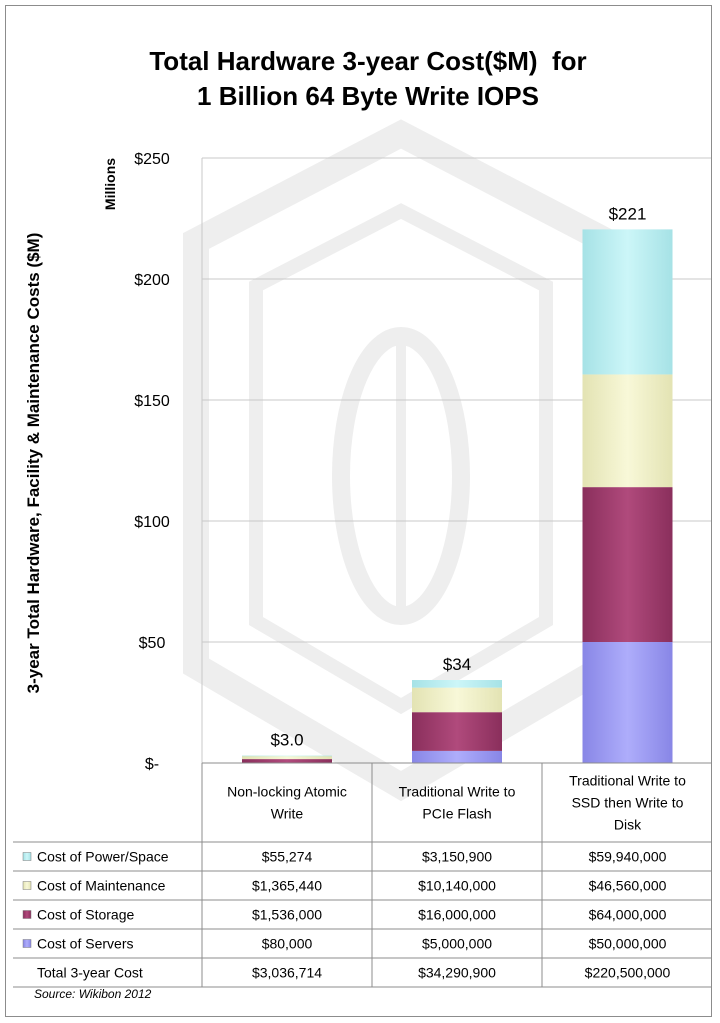 This screenshot has width=720, height=1023. I want to click on category-label: Non-locking Atomic, so click(287, 792).